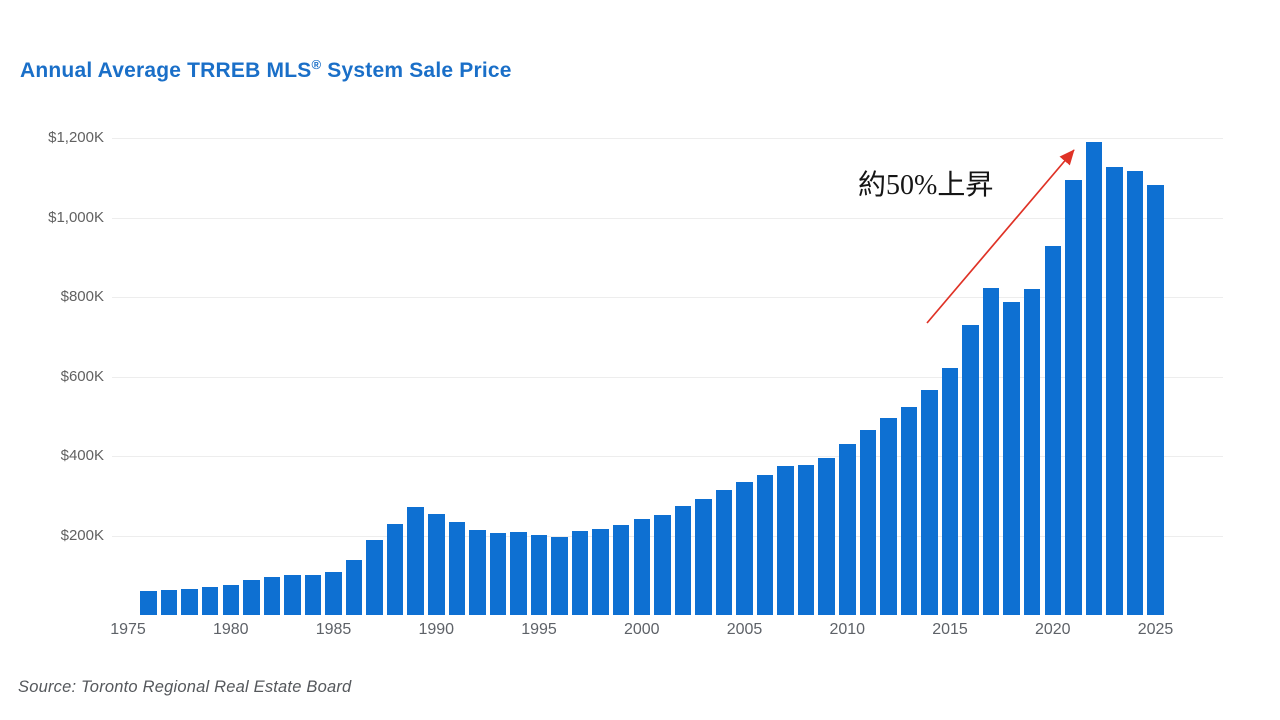  What do you see at coordinates (230, 600) in the screenshot?
I see `bar-1980` at bounding box center [230, 600].